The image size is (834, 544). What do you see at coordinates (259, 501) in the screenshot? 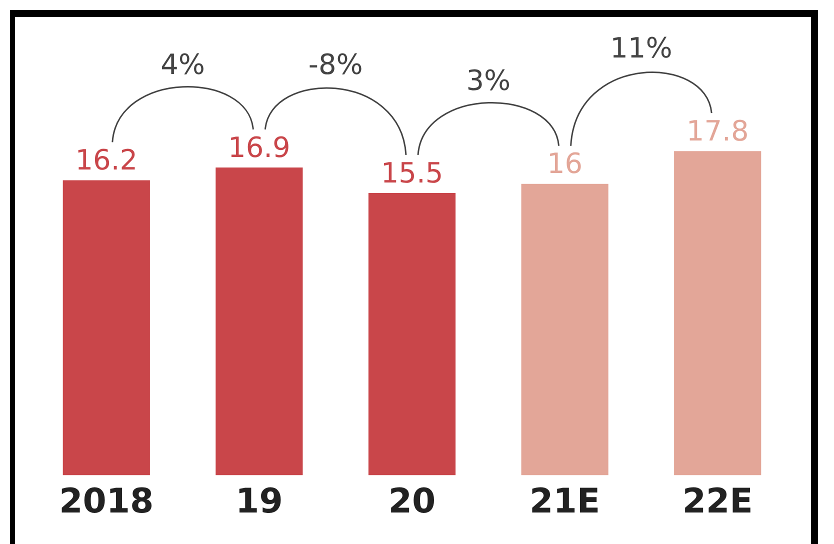
I see `x-tick-label: 19` at bounding box center [259, 501].